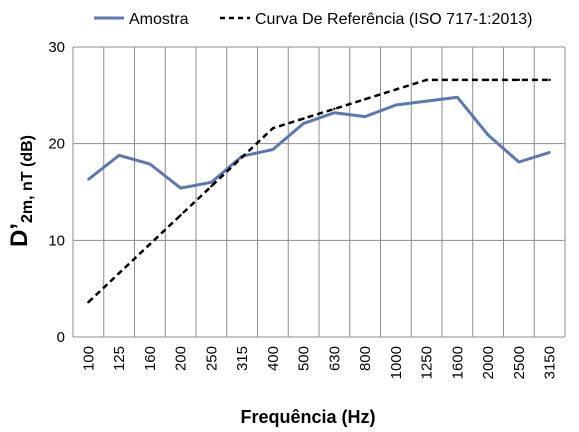 The image size is (579, 432). I want to click on x-tick-label: 160, so click(150, 358).